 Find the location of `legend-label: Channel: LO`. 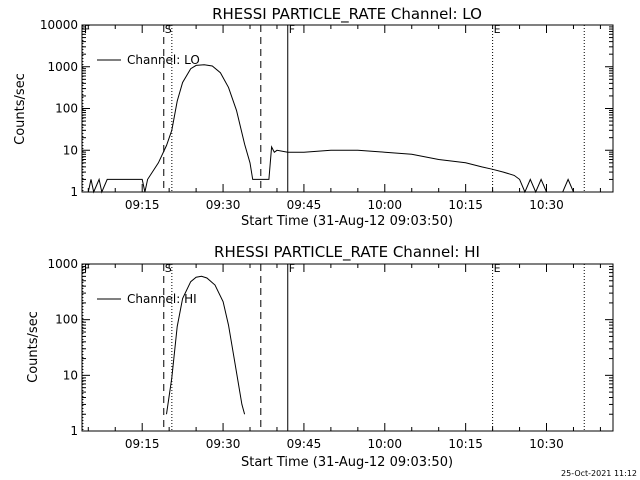

legend-label: Channel: LO is located at coordinates (163, 60).